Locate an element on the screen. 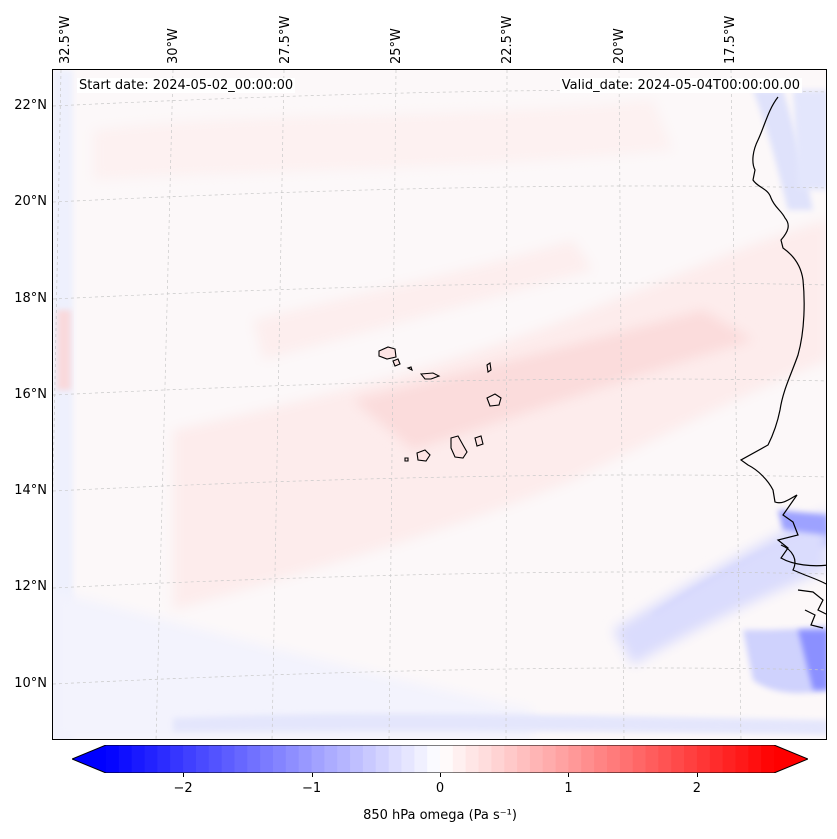 The width and height of the screenshot is (837, 839). positive-band-core is located at coordinates (553, 380).